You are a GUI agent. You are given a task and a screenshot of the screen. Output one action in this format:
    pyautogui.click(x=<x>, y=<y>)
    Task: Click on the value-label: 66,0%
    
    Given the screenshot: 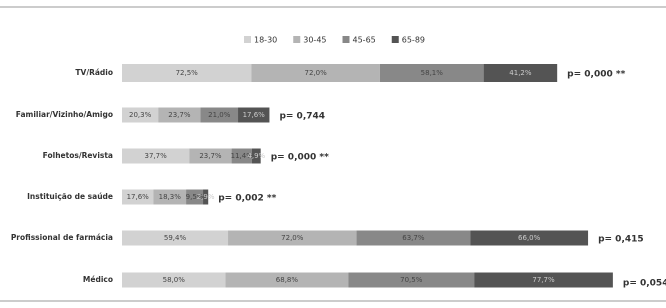 What is the action you would take?
    pyautogui.click(x=529, y=238)
    